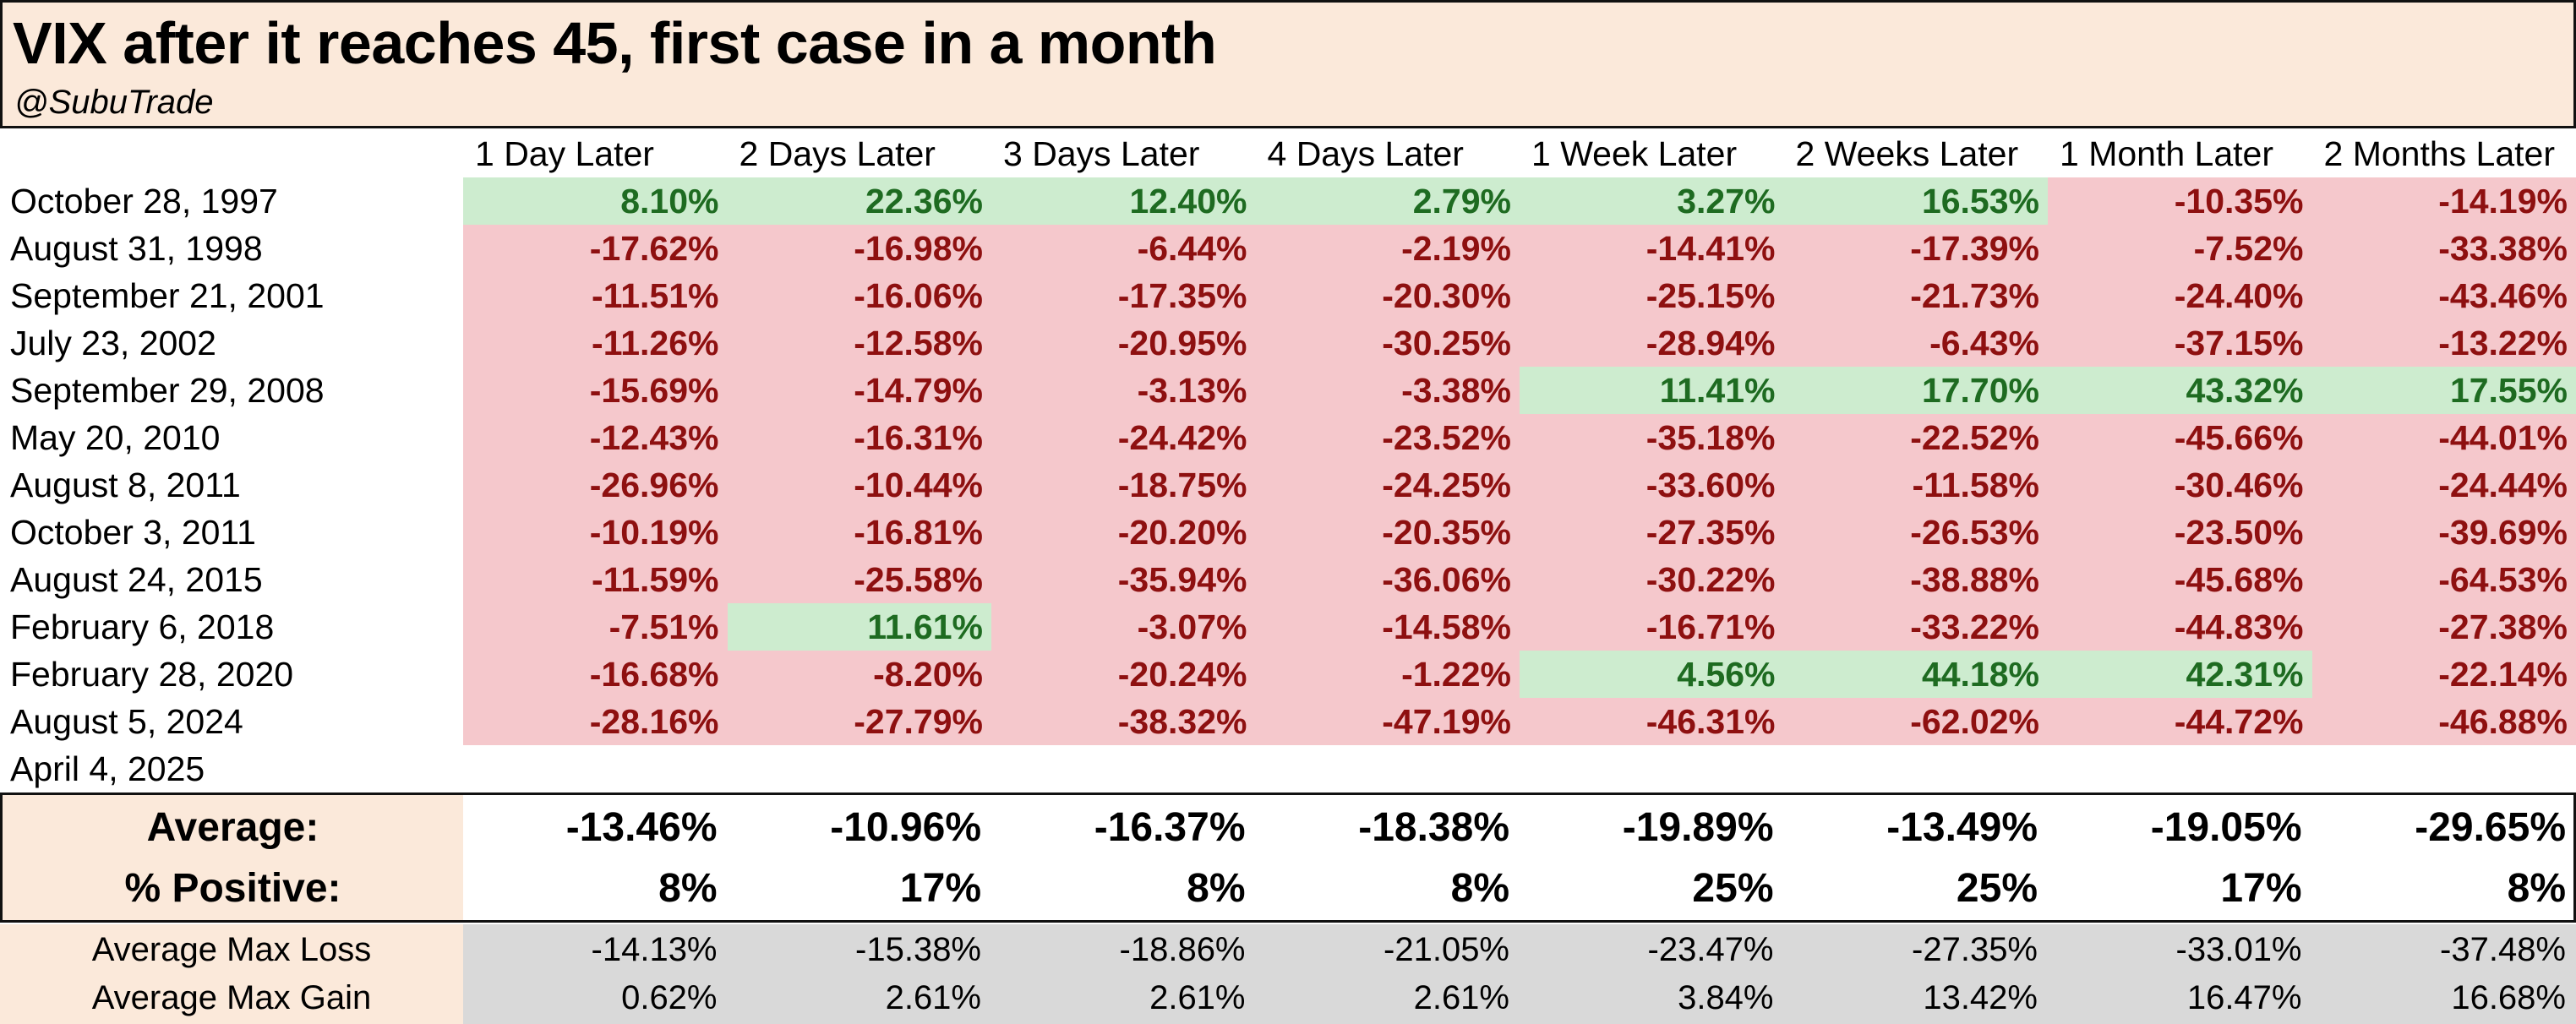  I want to click on extras-value: 16.47%, so click(2244, 997).